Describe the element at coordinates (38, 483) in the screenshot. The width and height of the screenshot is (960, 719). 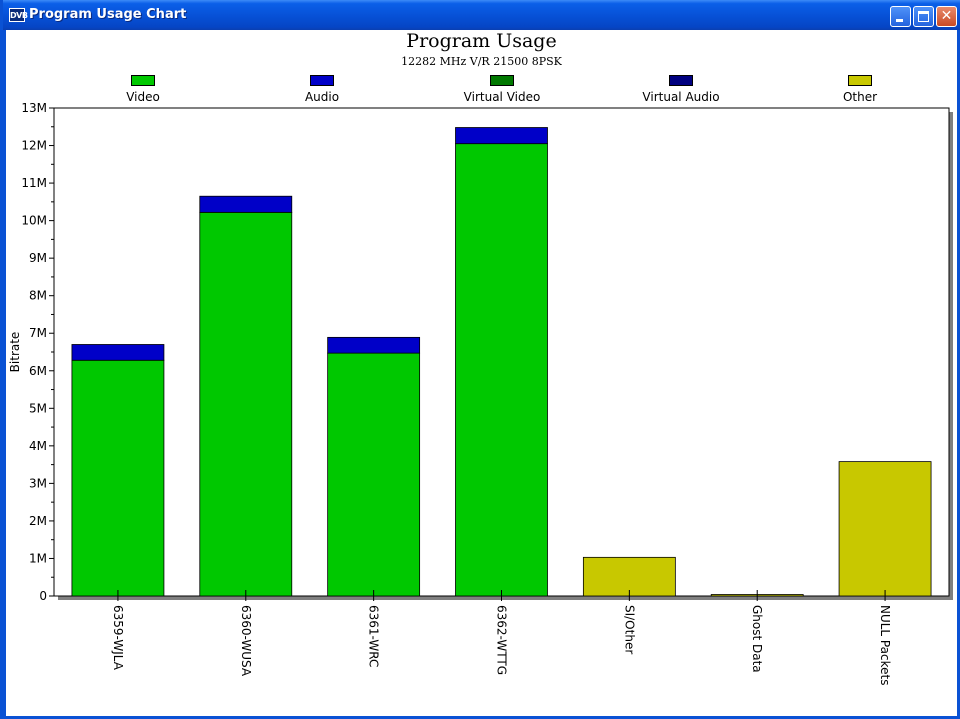
I see `y-tick-label: 3M` at that location.